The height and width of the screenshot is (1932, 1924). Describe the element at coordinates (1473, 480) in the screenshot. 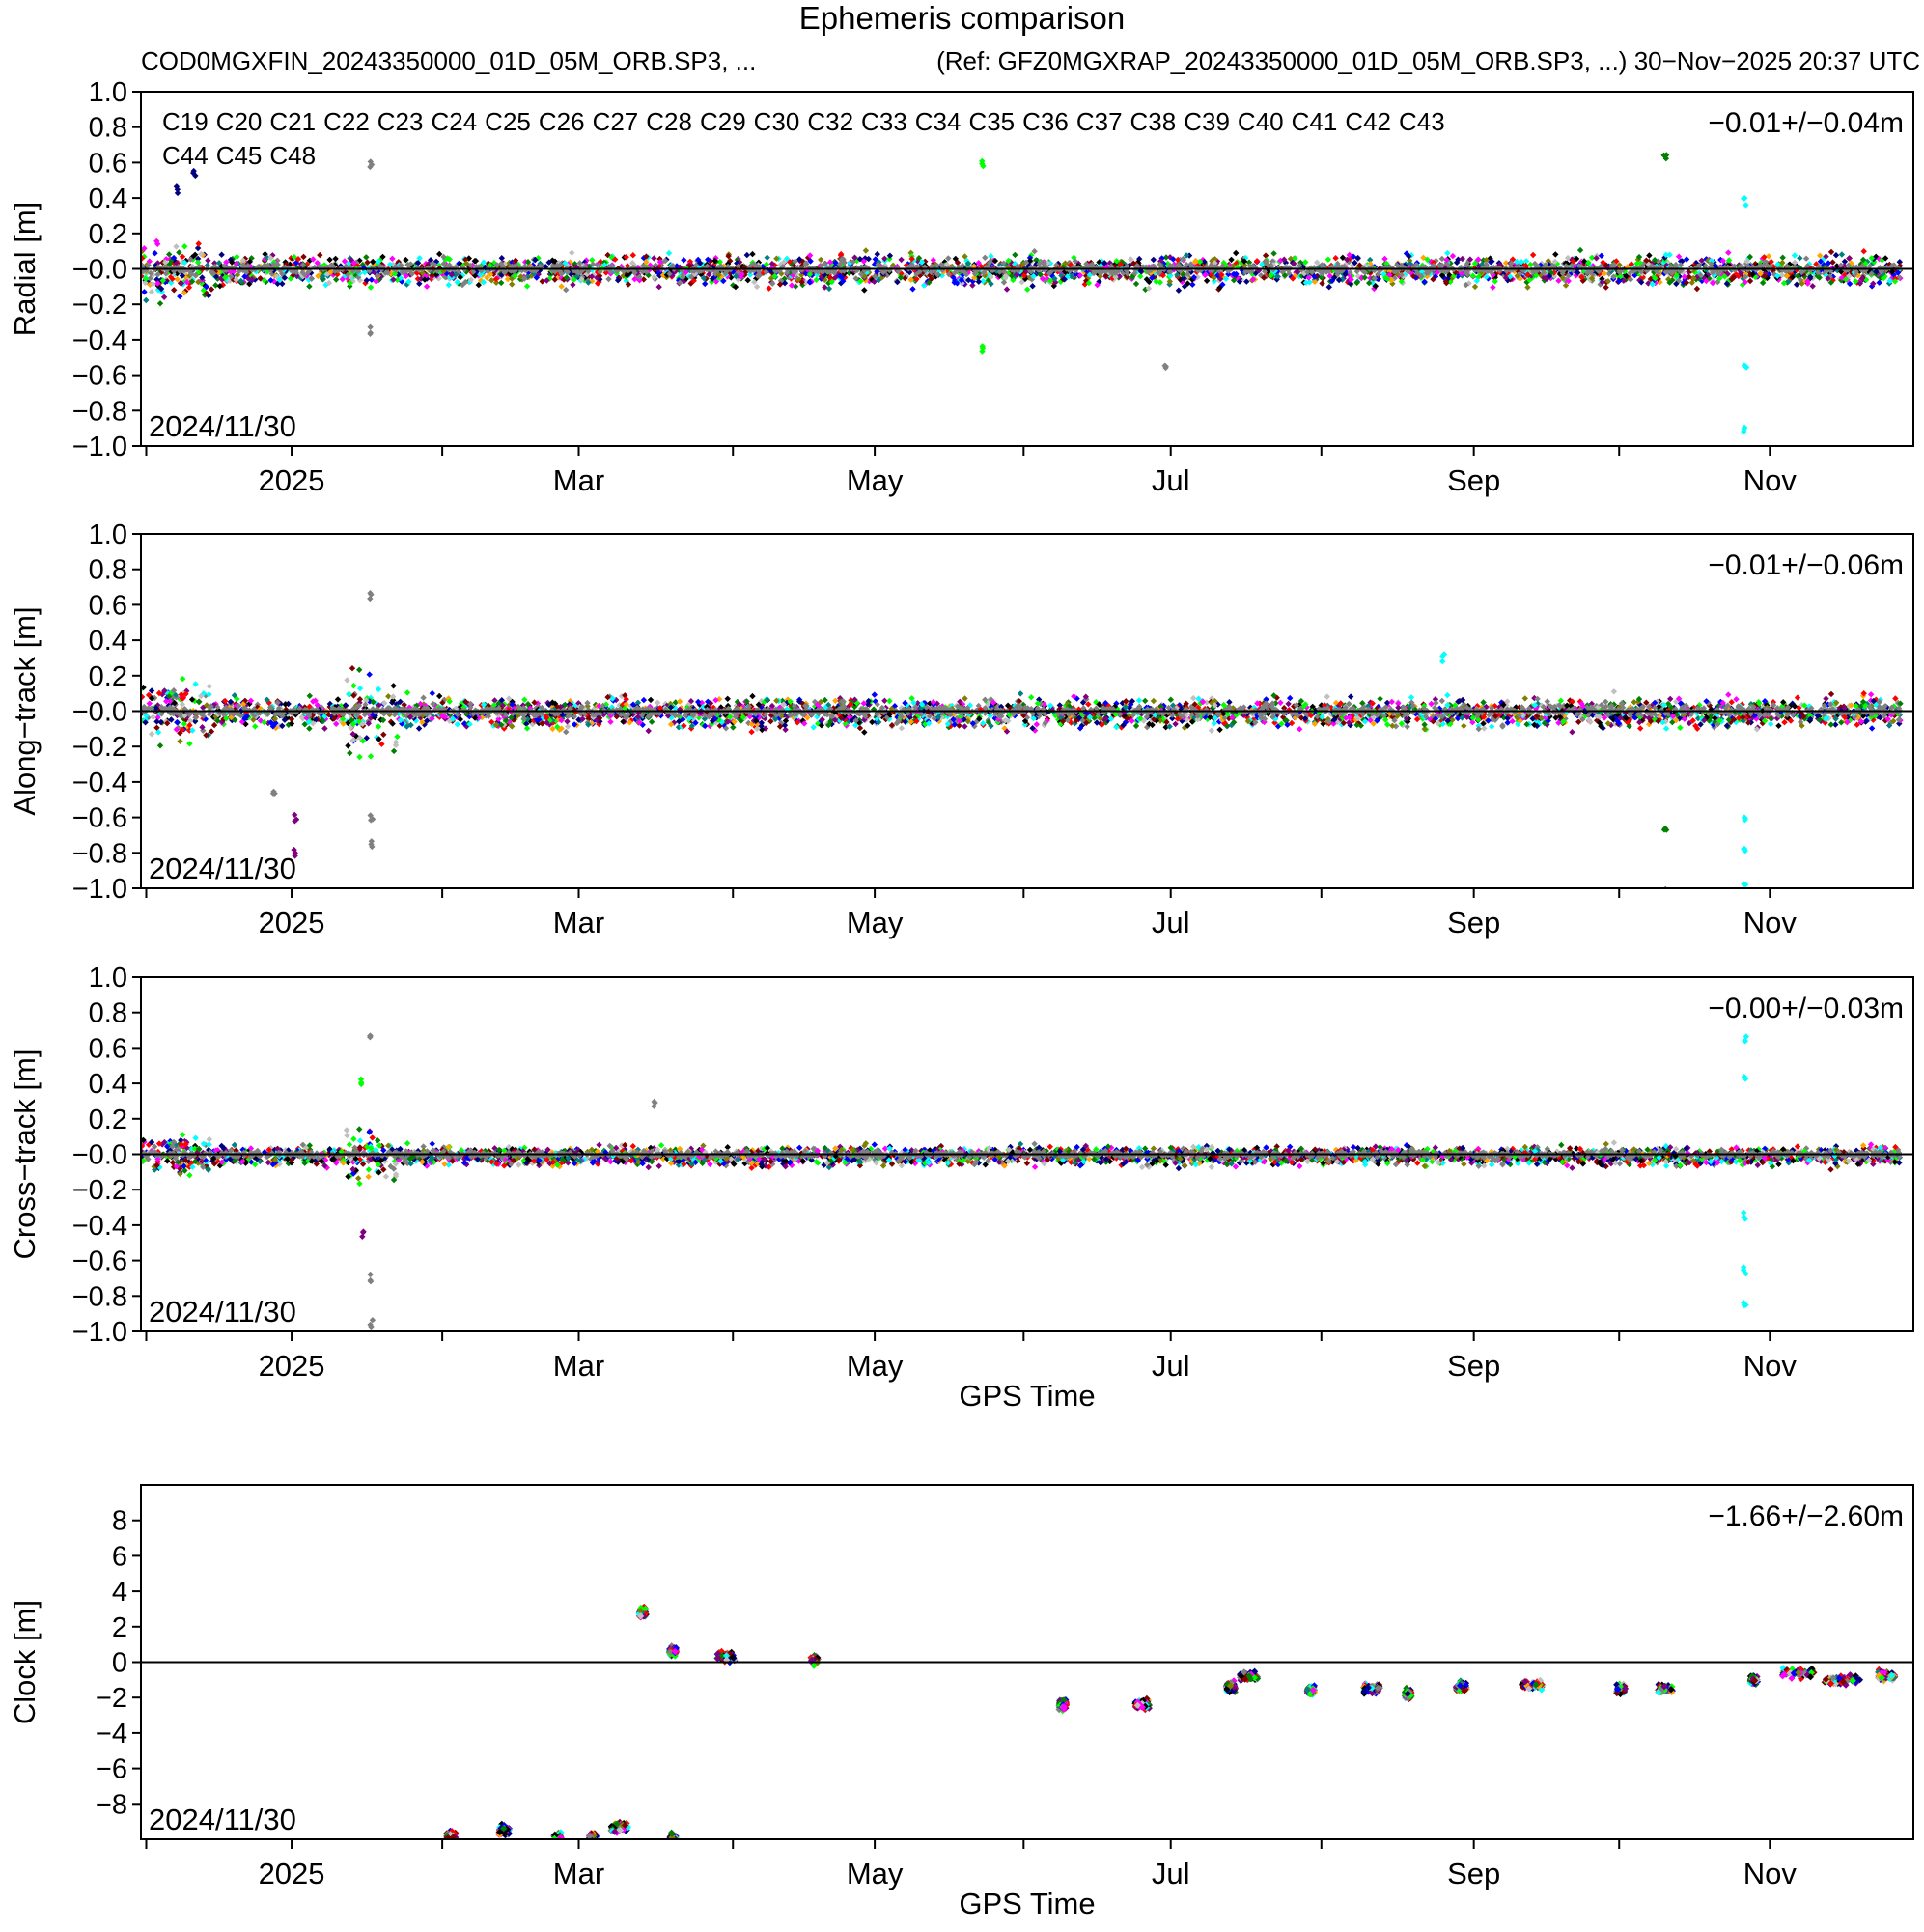

I see `x-tick-label: Sep` at that location.